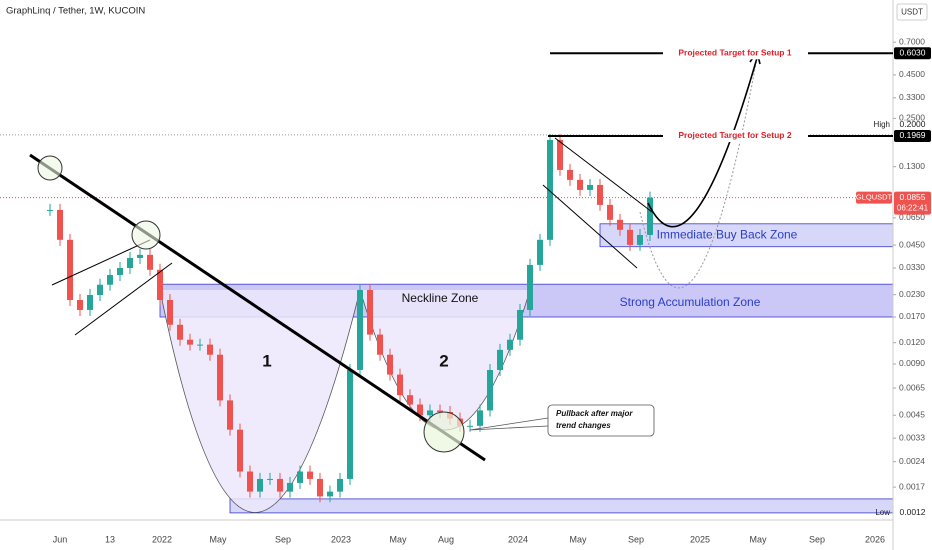 This screenshot has width=932, height=550. Describe the element at coordinates (594, 413) in the screenshot. I see `callout-text: Pullback after major` at that location.